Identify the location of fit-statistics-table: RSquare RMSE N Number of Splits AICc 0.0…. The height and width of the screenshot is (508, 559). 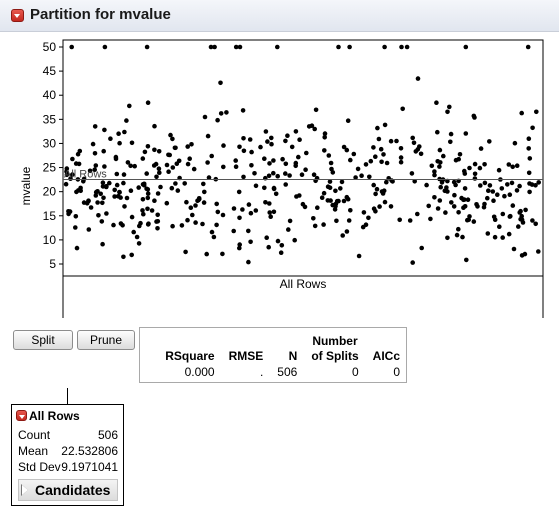
(273, 355).